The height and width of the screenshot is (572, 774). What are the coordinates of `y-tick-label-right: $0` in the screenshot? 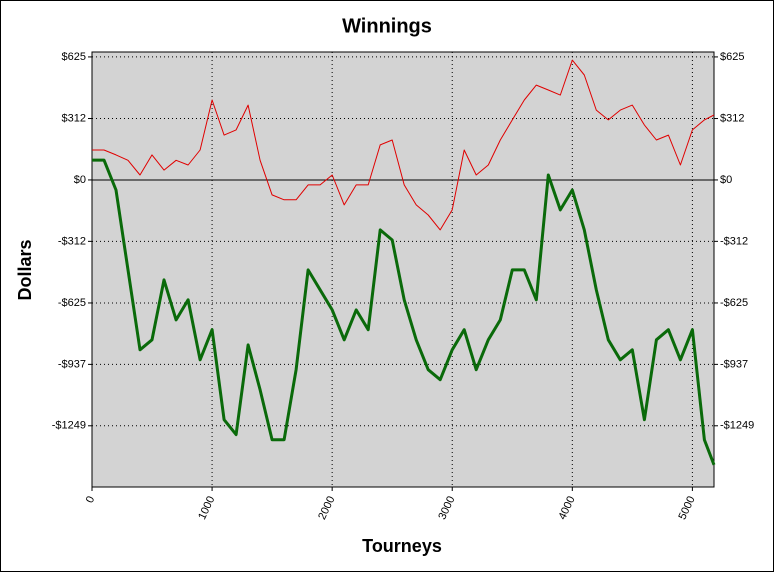 It's located at (726, 180).